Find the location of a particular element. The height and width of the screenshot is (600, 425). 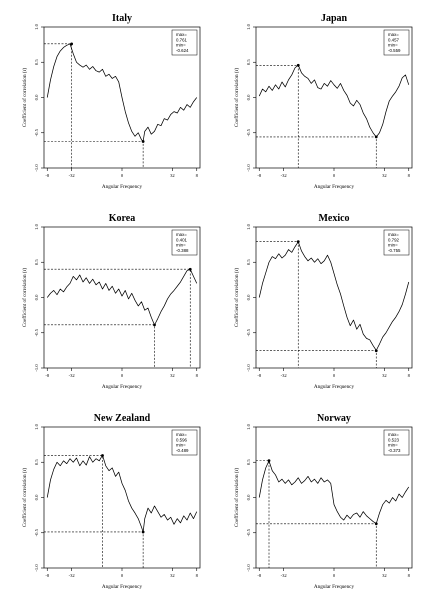

chart-title: Mexico is located at coordinates (333, 218).